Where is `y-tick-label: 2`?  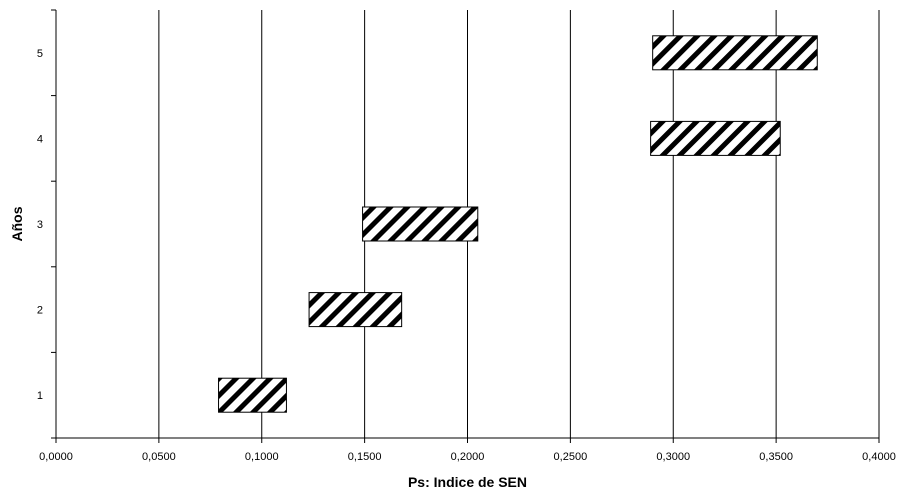 y-tick-label: 2 is located at coordinates (40, 311).